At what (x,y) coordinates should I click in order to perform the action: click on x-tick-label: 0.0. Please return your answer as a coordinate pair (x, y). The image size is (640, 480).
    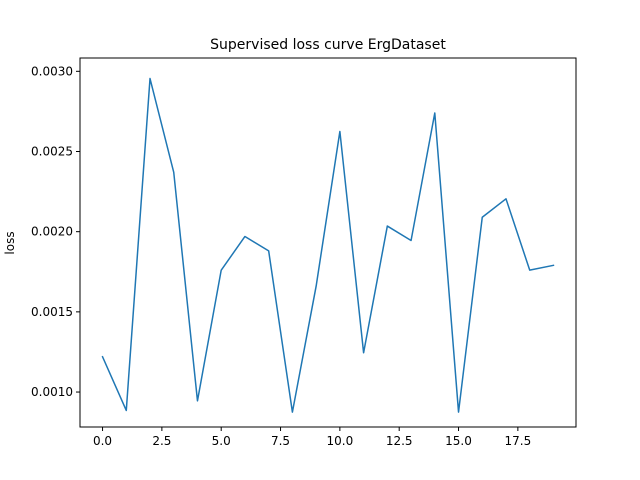
    Looking at the image, I should click on (102, 441).